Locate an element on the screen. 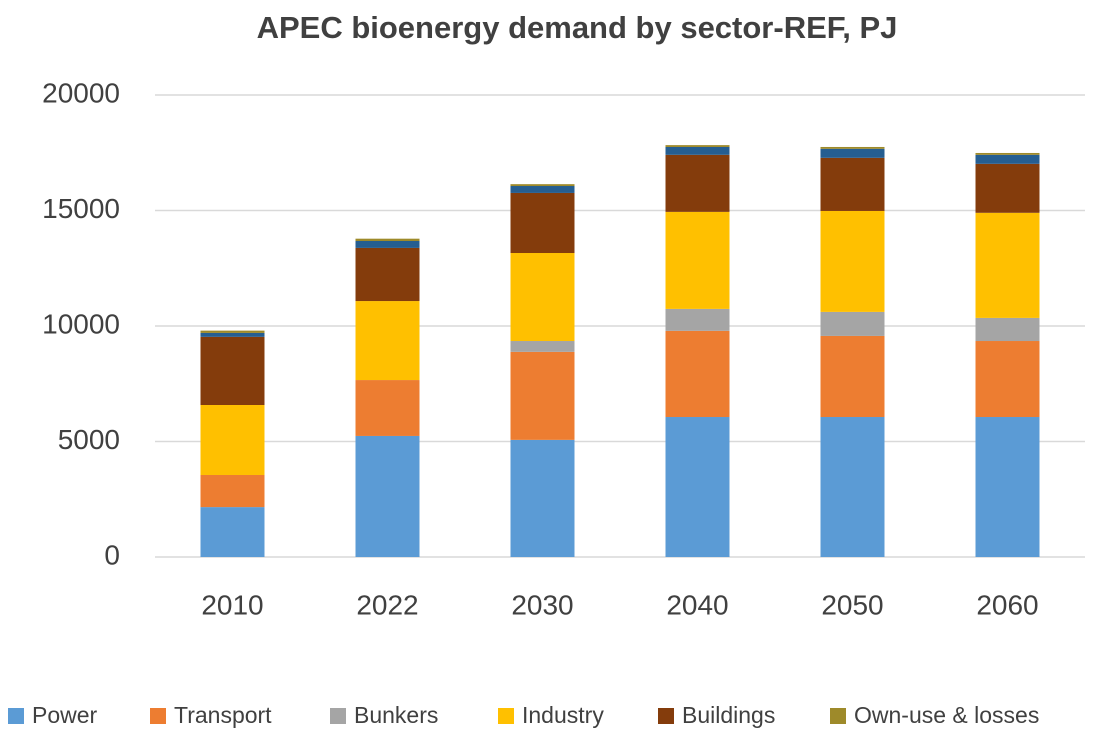  y-tick-label: 0 is located at coordinates (112, 554).